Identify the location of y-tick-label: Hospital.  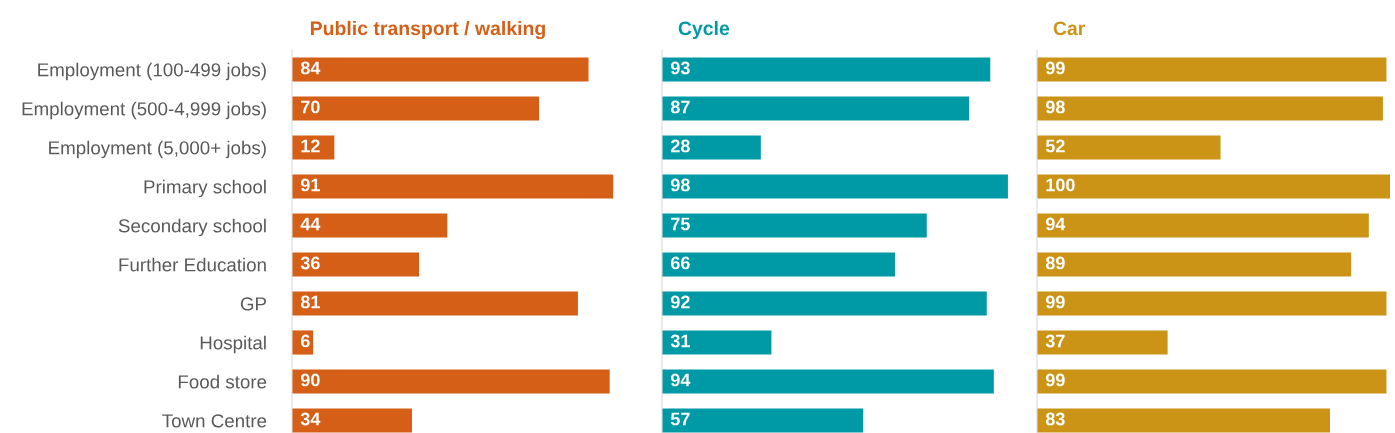
(233, 344).